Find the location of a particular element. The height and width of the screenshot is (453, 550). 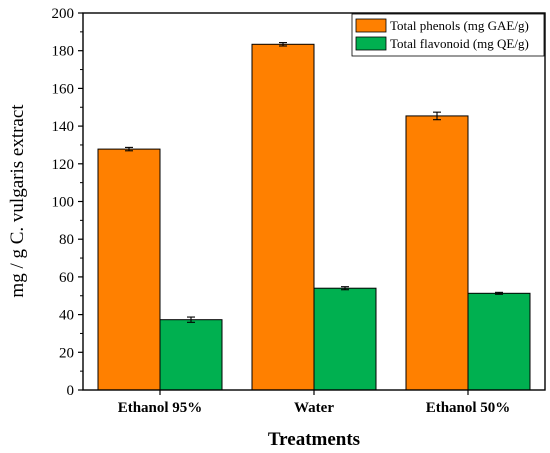

y-tick-label: 80 is located at coordinates (66, 240).